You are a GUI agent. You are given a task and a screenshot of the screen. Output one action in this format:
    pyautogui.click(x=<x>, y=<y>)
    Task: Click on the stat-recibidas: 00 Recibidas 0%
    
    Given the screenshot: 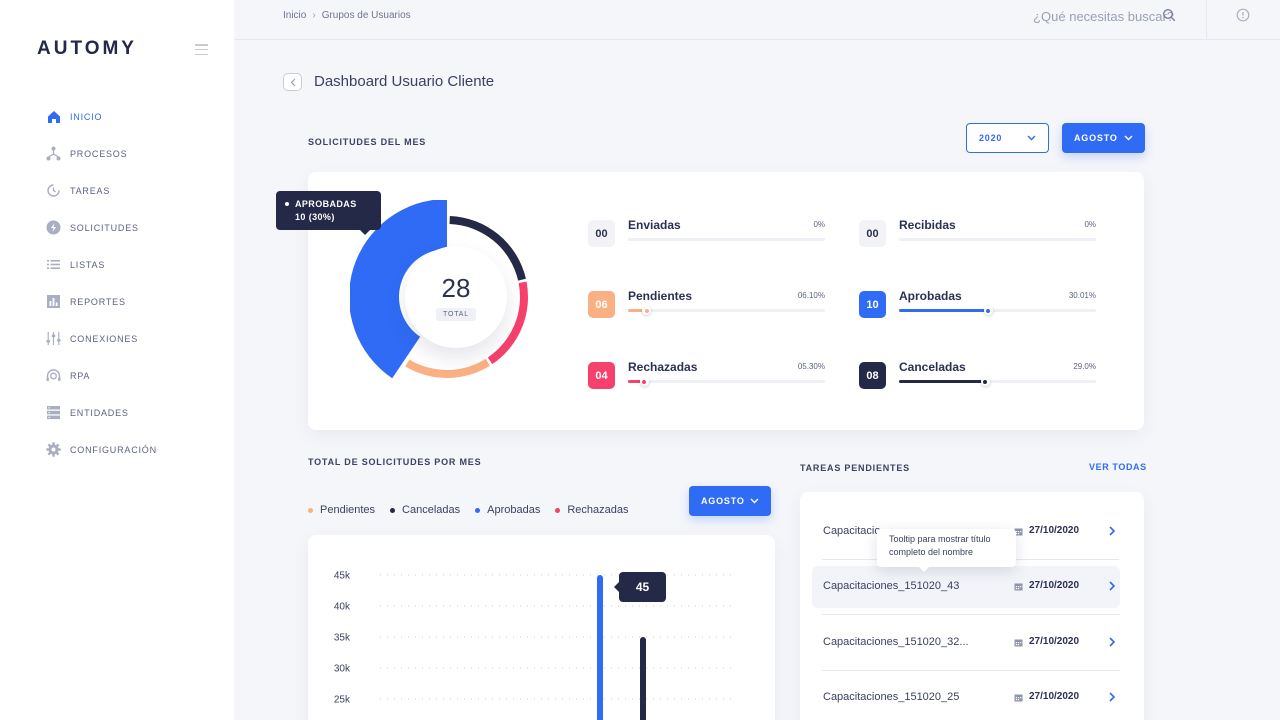 What is the action you would take?
    pyautogui.click(x=977, y=234)
    